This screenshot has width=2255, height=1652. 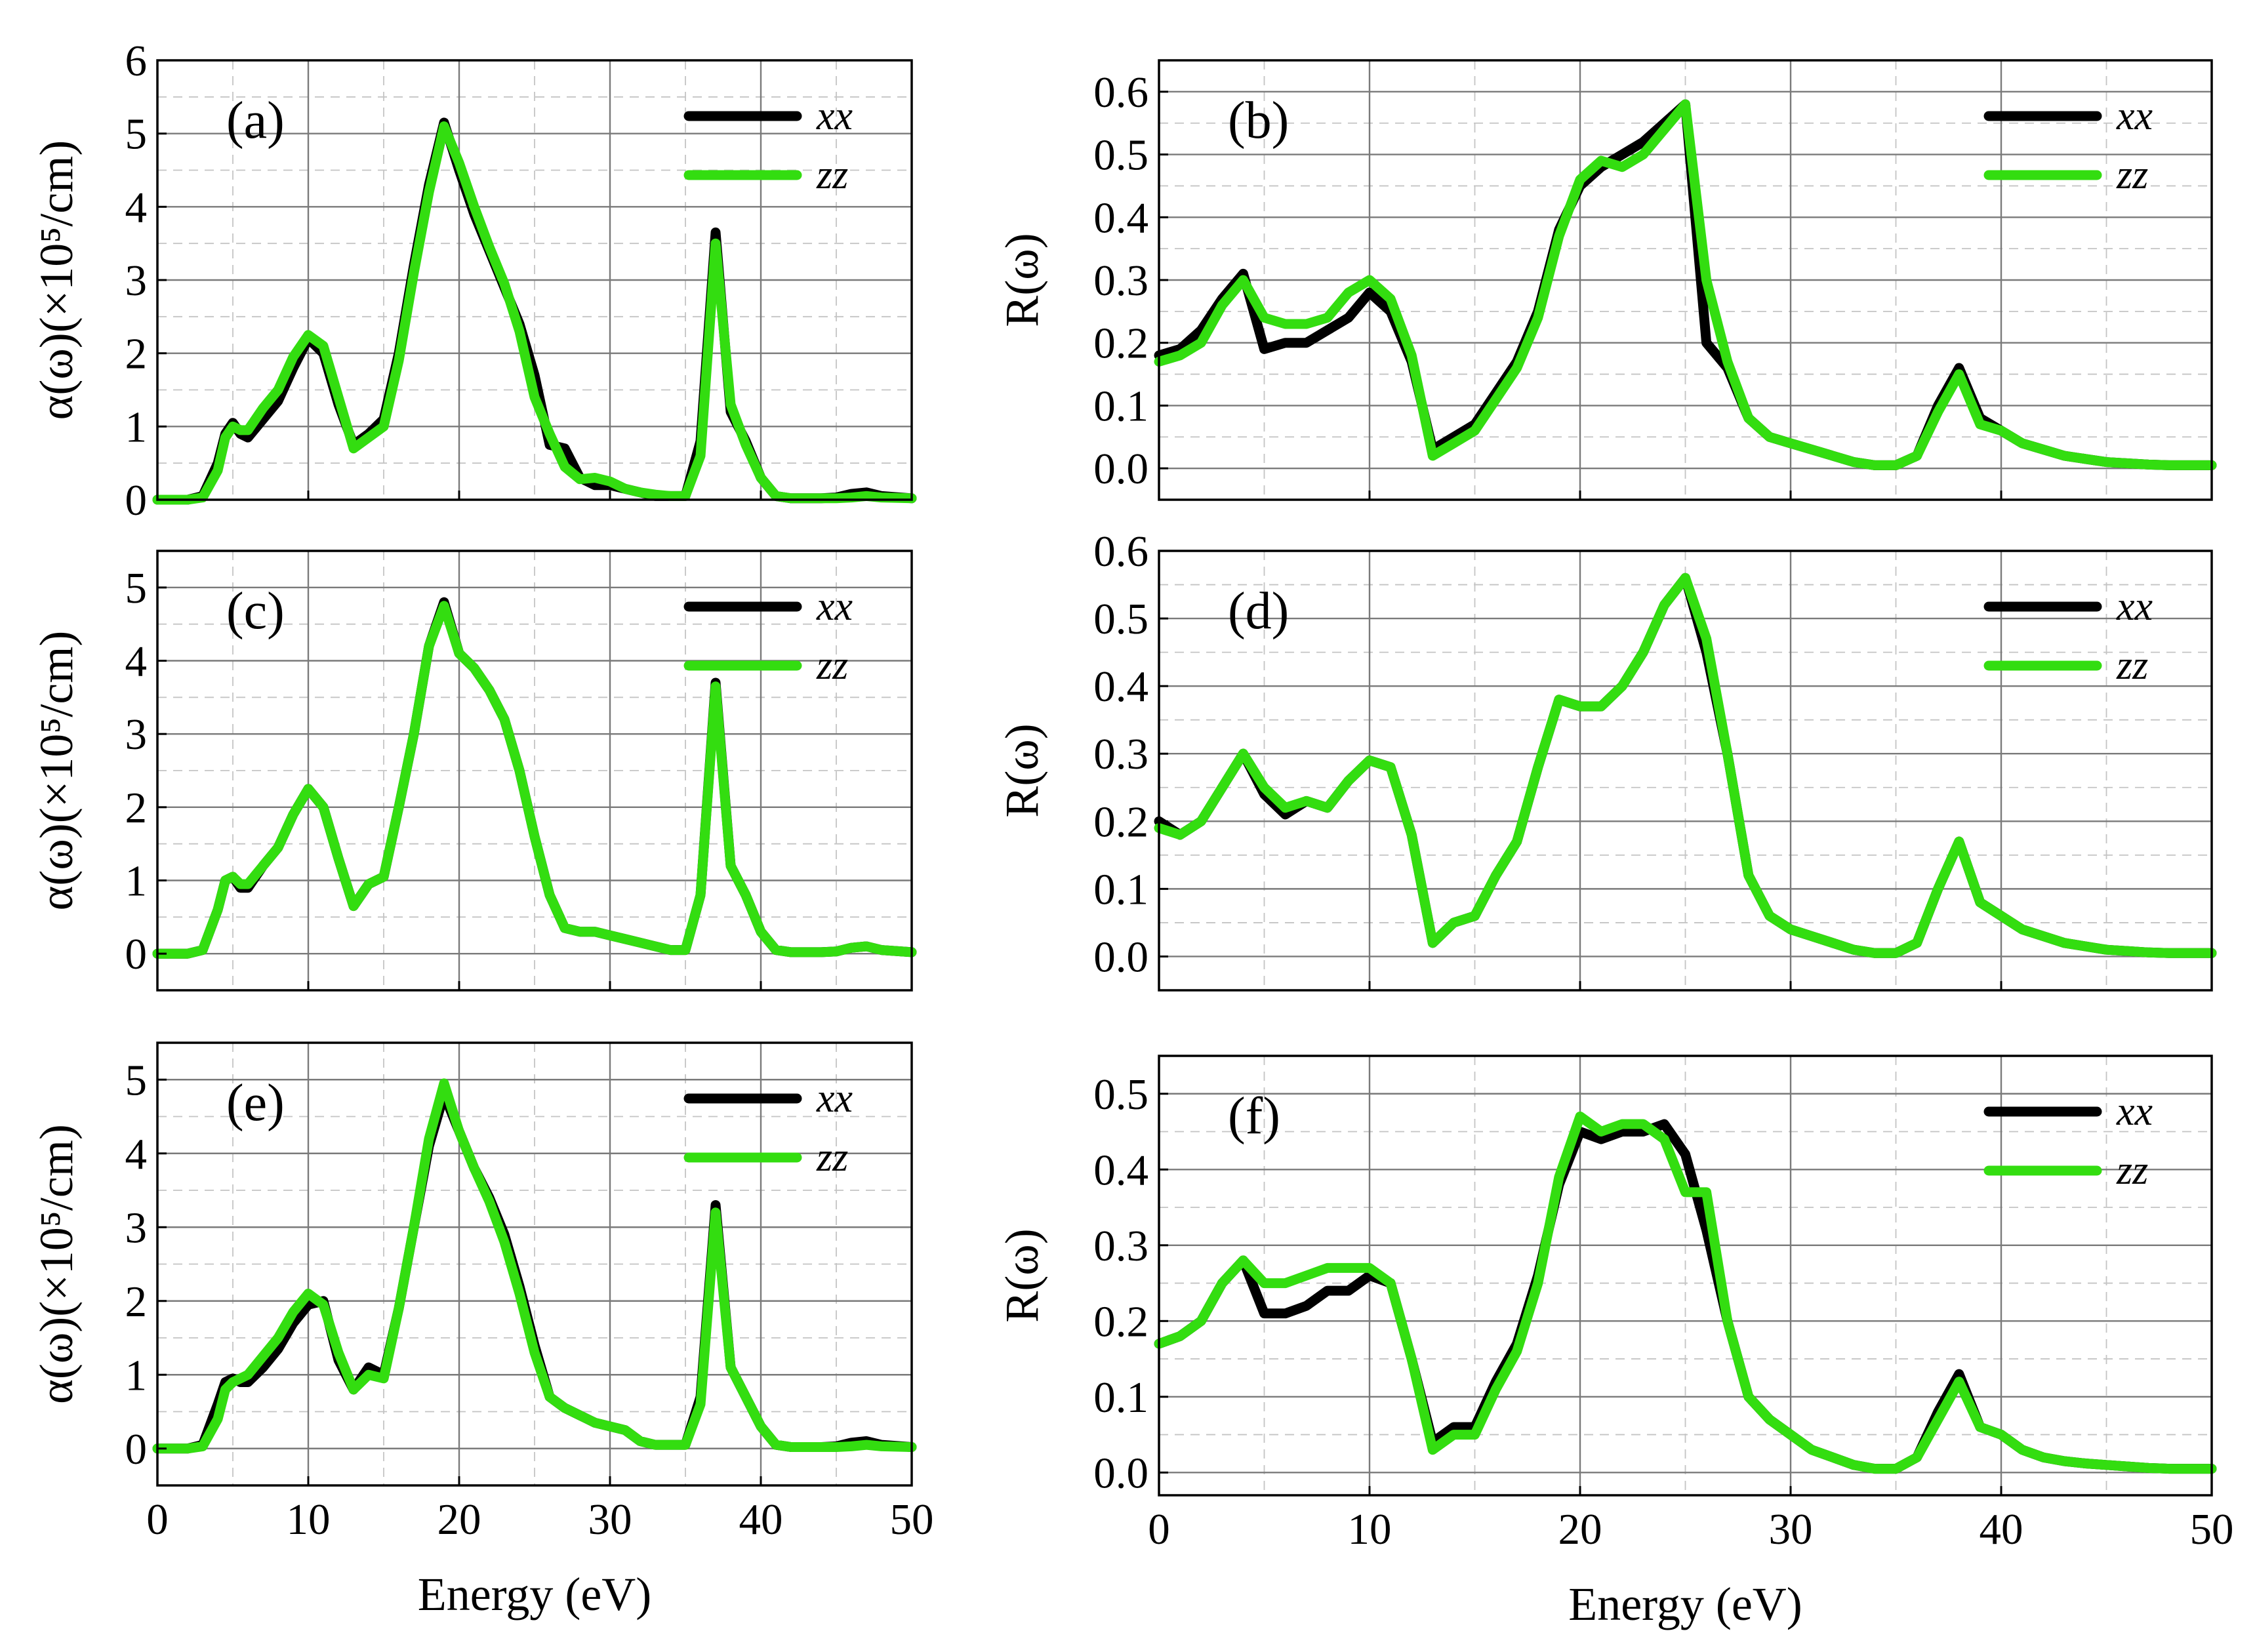 I want to click on panel-b: 0.0 0.1 0.2 0.3 0.4 0.5 0.6 R(ω) (b) xx zz, so click(x=1606, y=280).